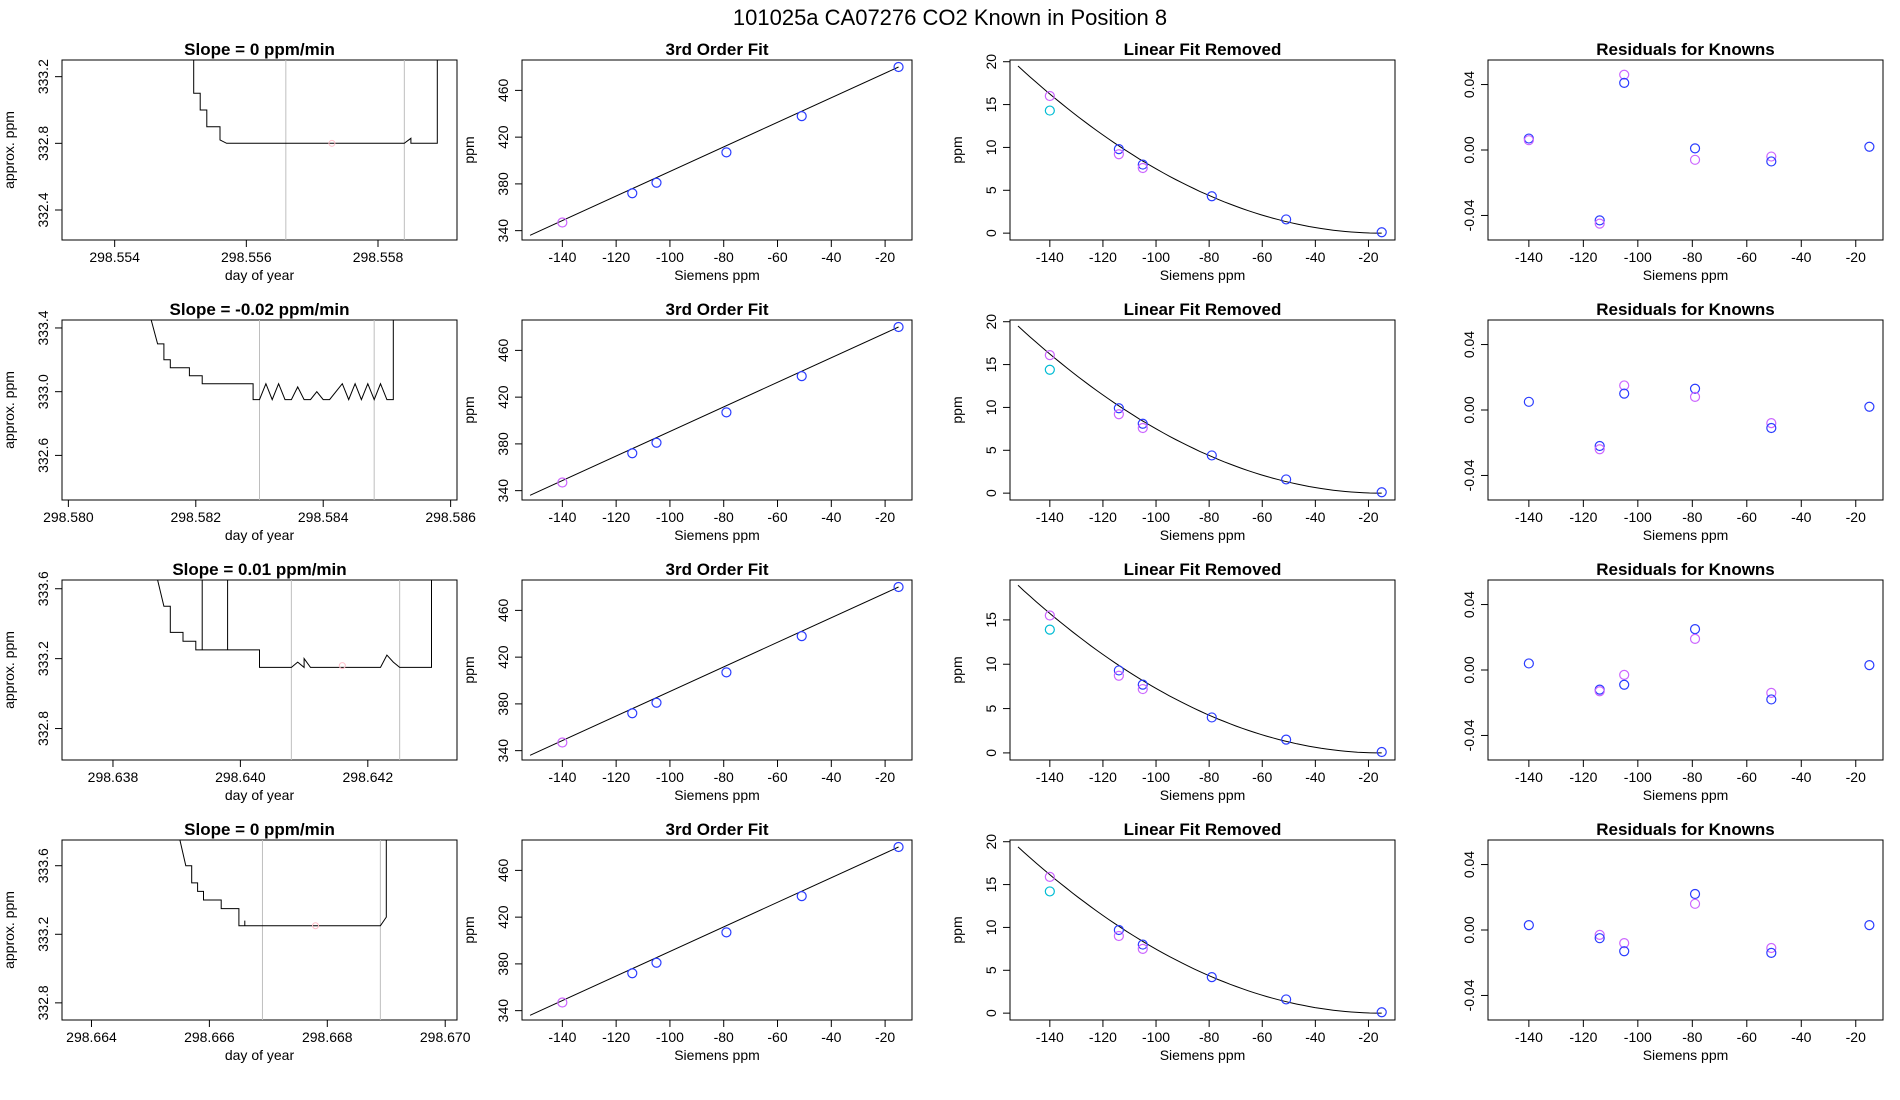 This screenshot has height=1100, width=1900. Describe the element at coordinates (885, 517) in the screenshot. I see `x-tick-label: -20` at that location.